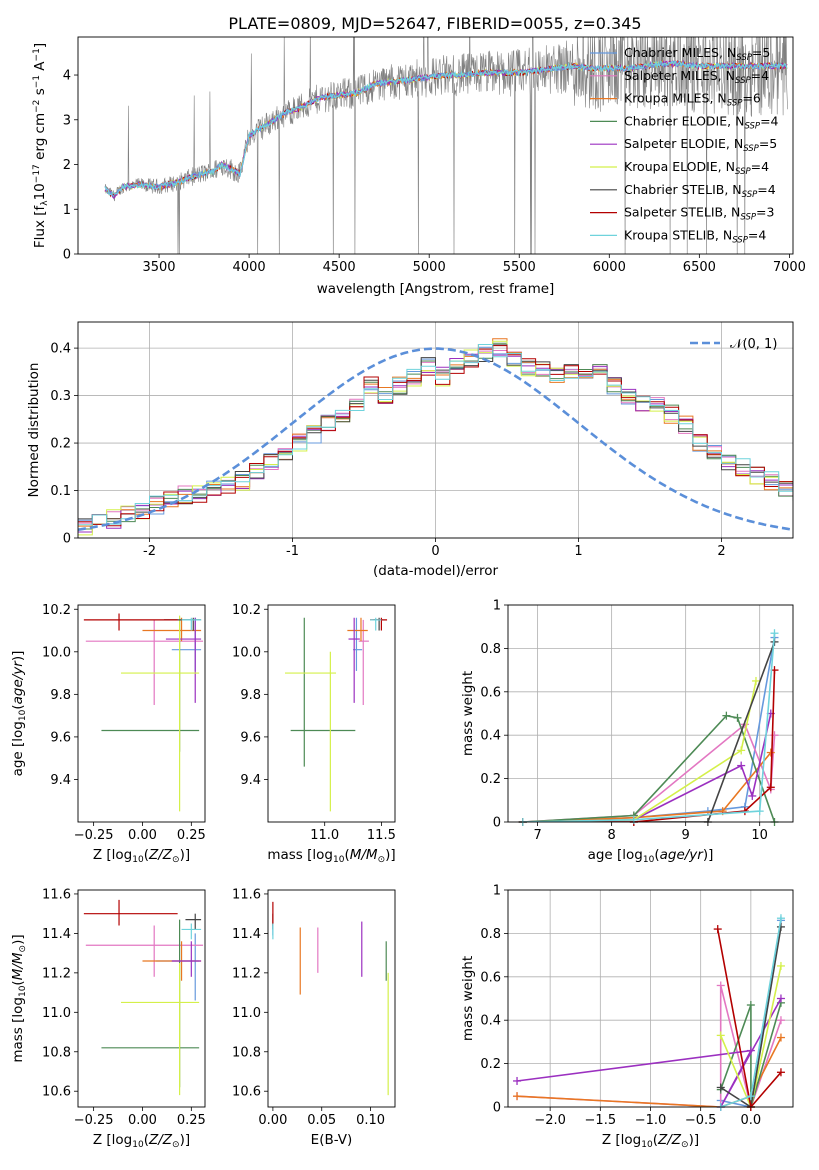 This screenshot has width=819, height=1170. Describe the element at coordinates (651, 1120) in the screenshot. I see `x-tick-label: −1.0` at that location.